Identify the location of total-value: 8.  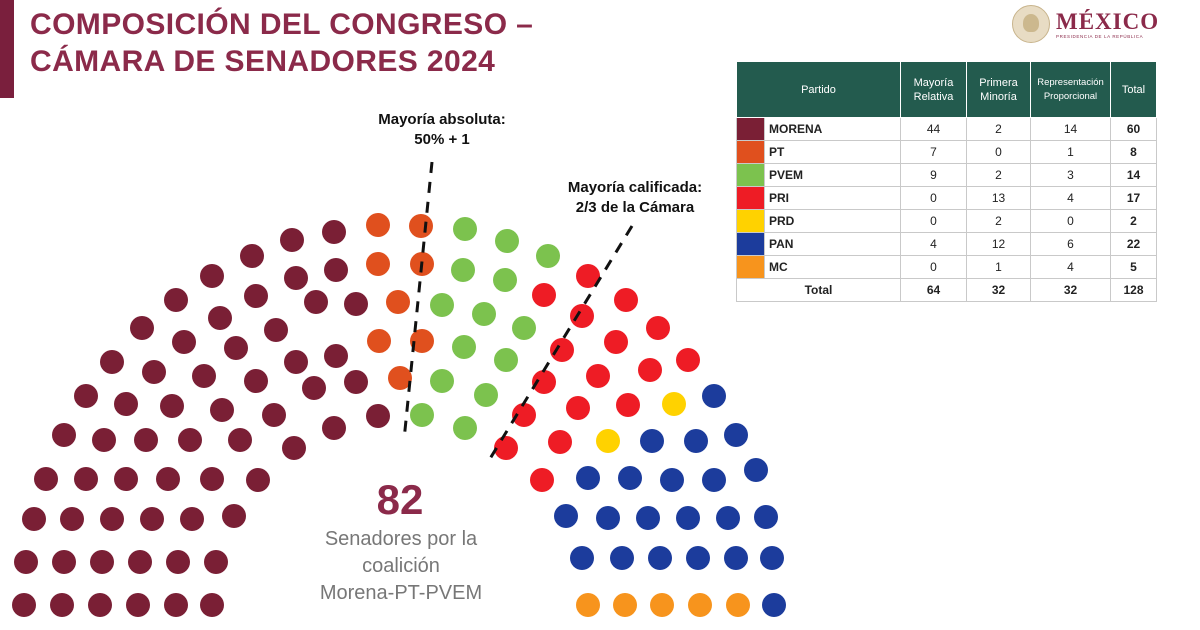
(1133, 152).